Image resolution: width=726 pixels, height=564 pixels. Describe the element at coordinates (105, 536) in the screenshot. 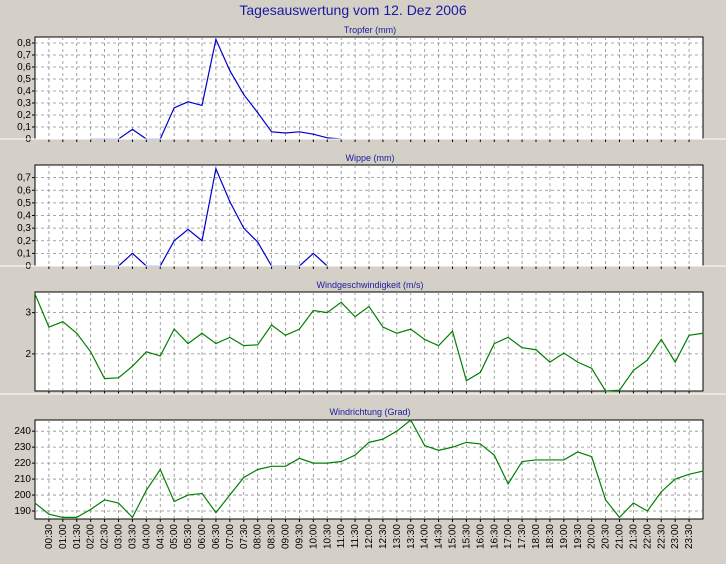

I see `x-tick-label: 02:30` at that location.